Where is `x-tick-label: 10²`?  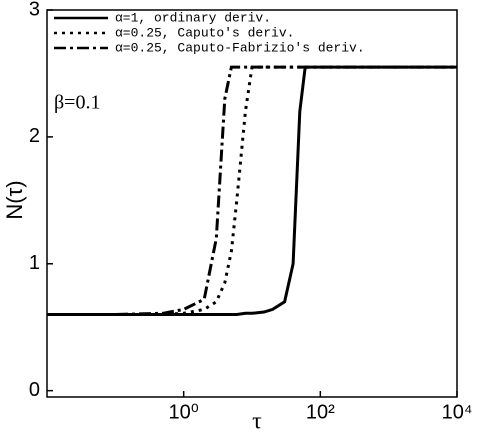
x-tick-label: 10² is located at coordinates (320, 412).